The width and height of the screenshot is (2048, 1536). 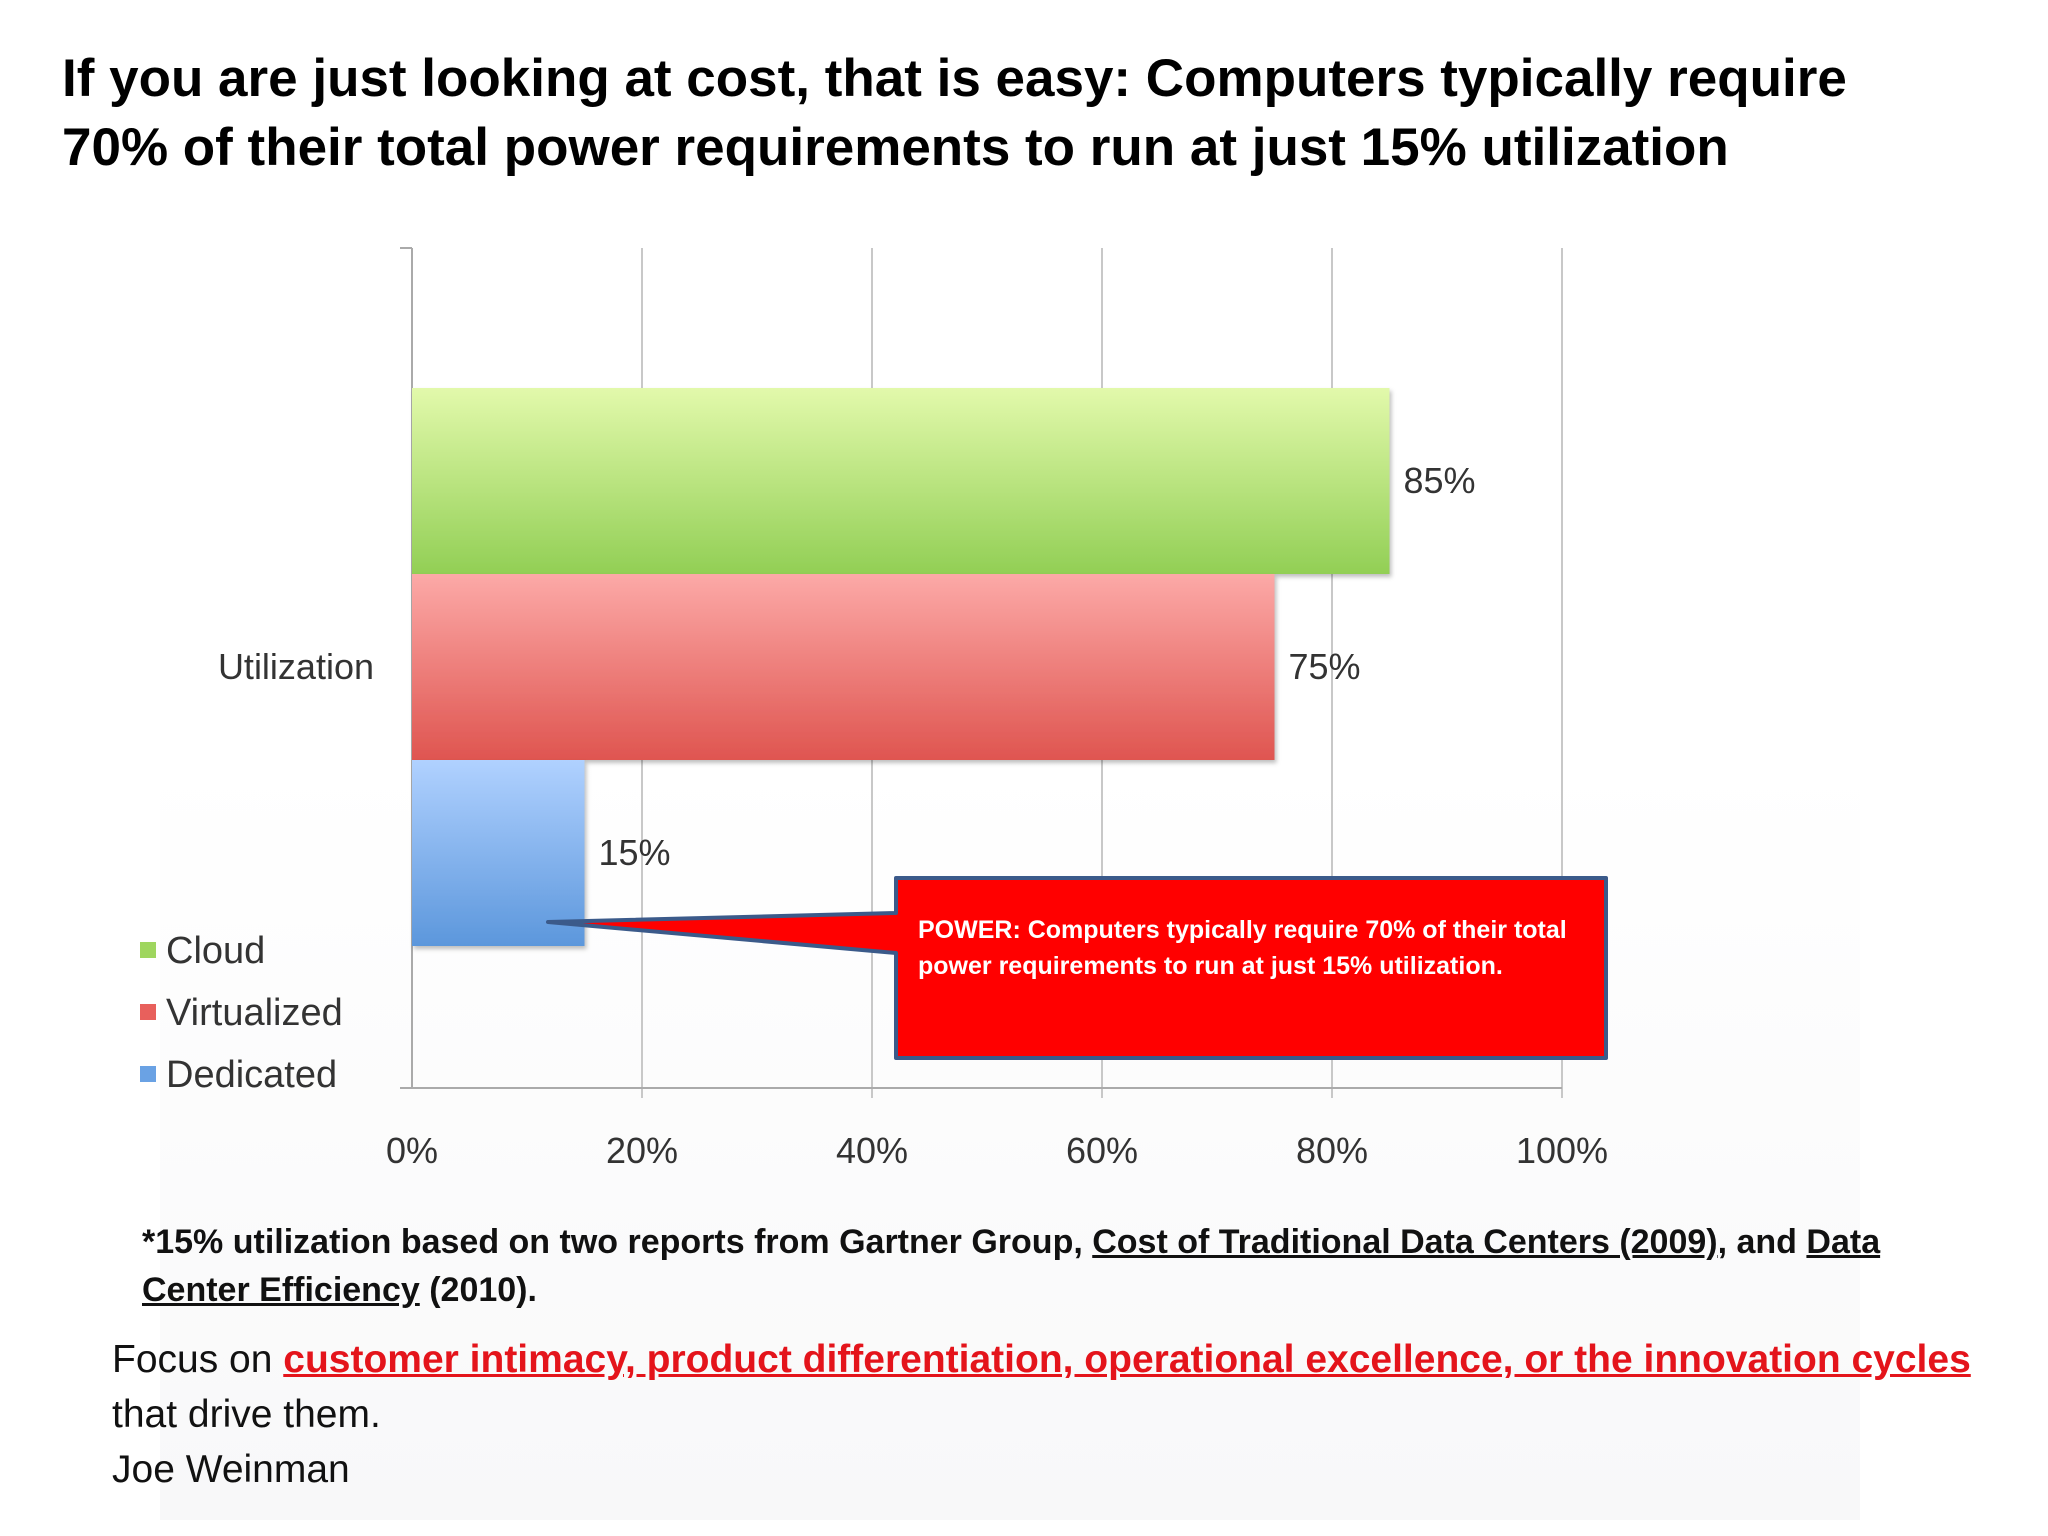 What do you see at coordinates (1762, 1242) in the screenshot?
I see `footnote-middle: , and` at bounding box center [1762, 1242].